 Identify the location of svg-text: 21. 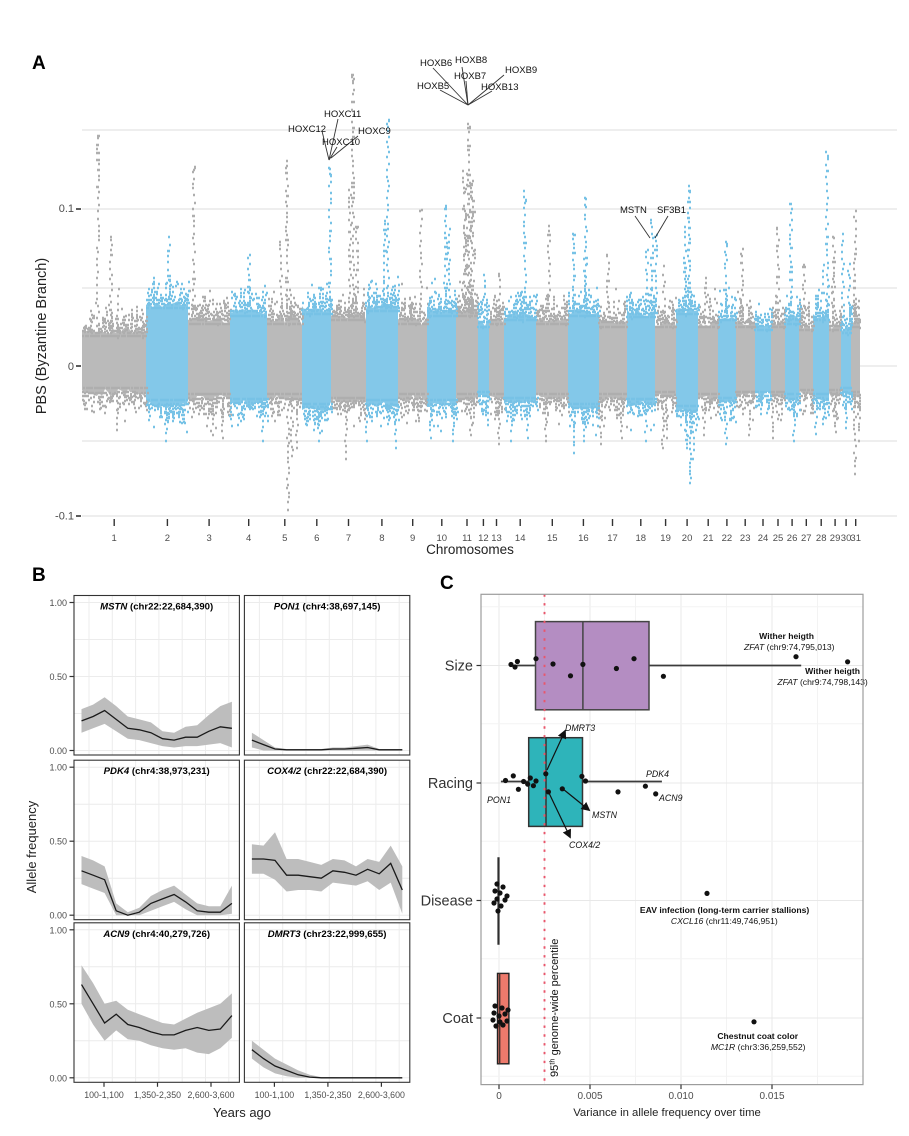
(708, 538).